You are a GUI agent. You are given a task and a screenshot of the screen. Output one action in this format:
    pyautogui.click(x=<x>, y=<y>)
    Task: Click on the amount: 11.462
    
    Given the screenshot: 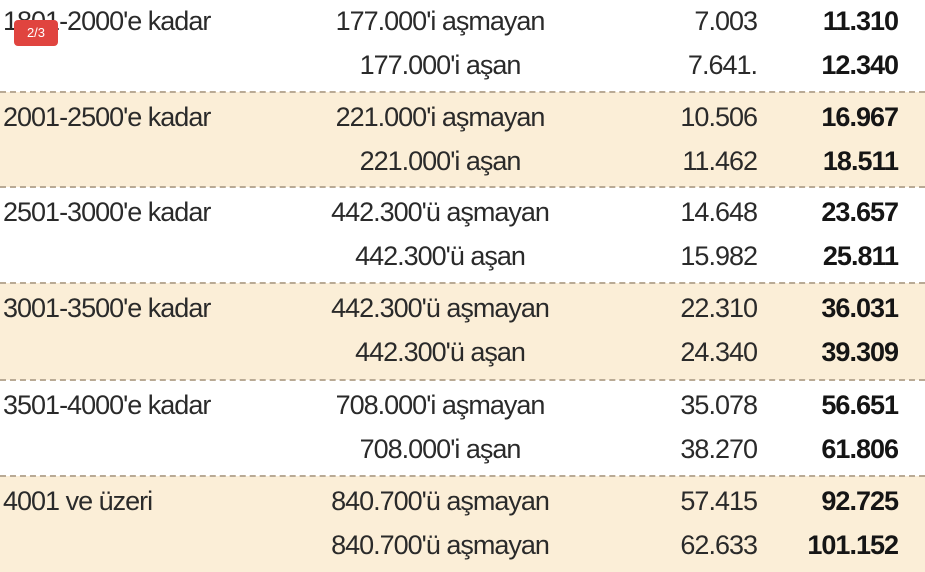 What is the action you would take?
    pyautogui.click(x=720, y=161)
    